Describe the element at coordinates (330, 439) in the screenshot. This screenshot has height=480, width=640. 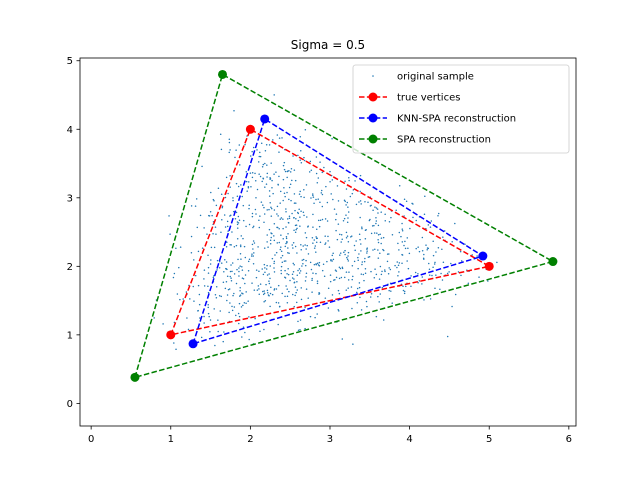
I see `x-tick-label: 3` at that location.